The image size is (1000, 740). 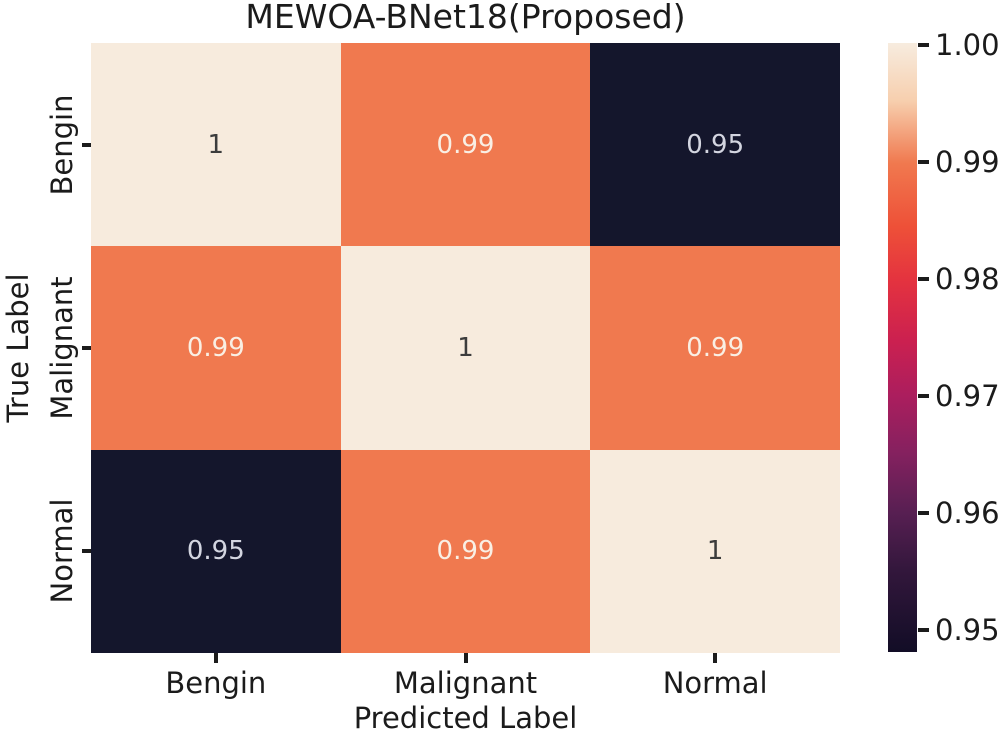 I want to click on heatmap-cell-r0c1: 0.99, so click(x=465, y=145).